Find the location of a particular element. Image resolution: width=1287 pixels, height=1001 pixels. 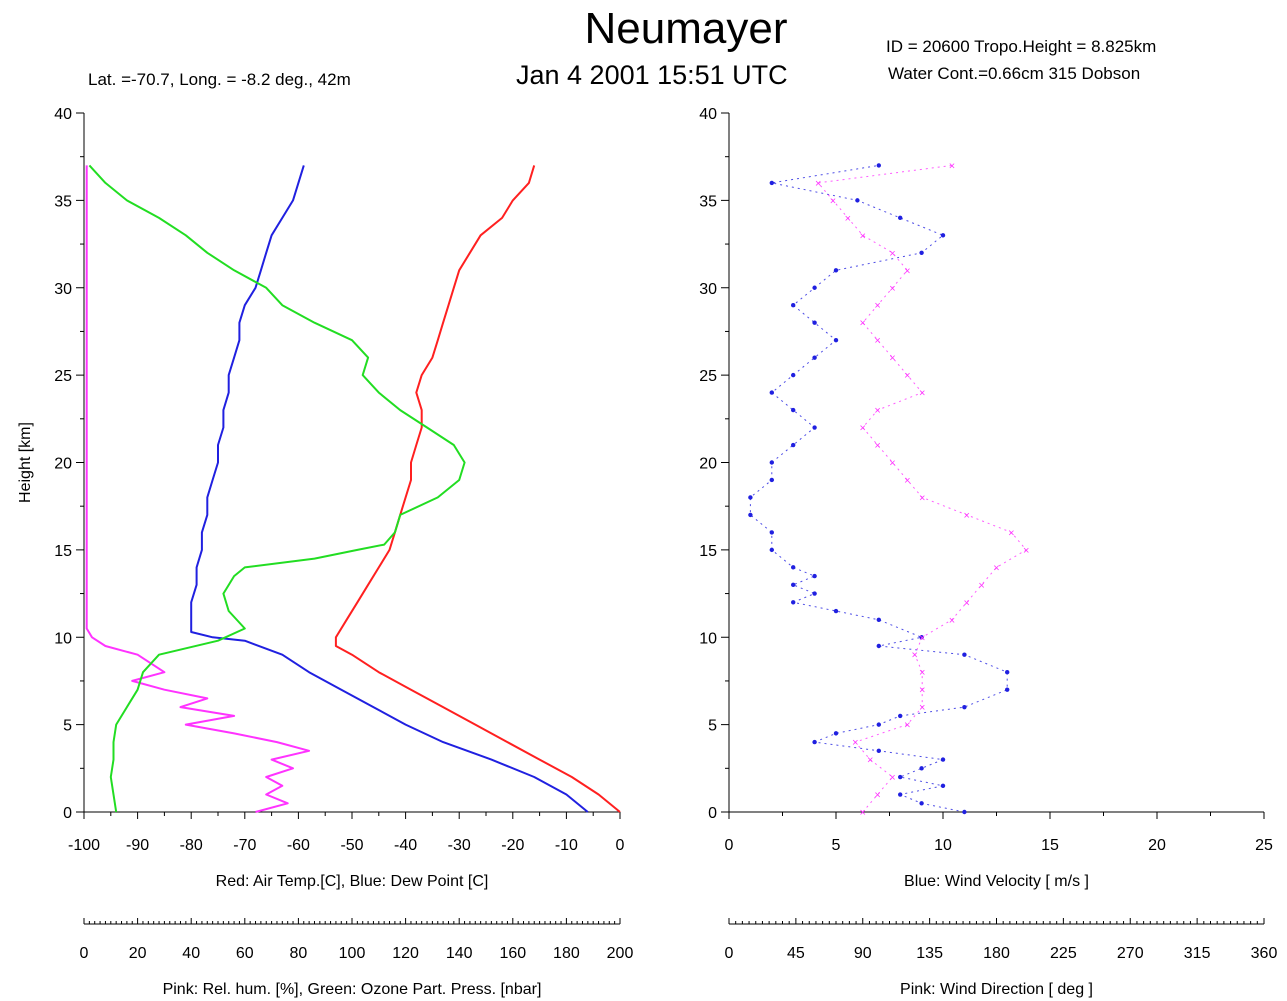

secondary-tick-label: 90 is located at coordinates (863, 953).